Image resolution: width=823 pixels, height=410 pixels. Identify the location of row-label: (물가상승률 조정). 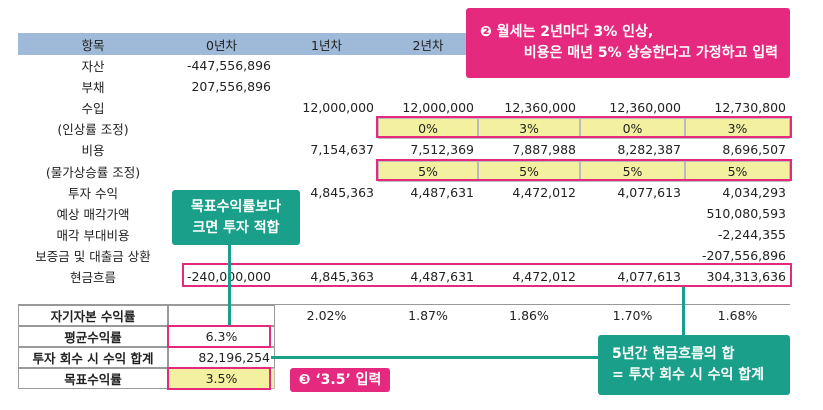
(93, 172).